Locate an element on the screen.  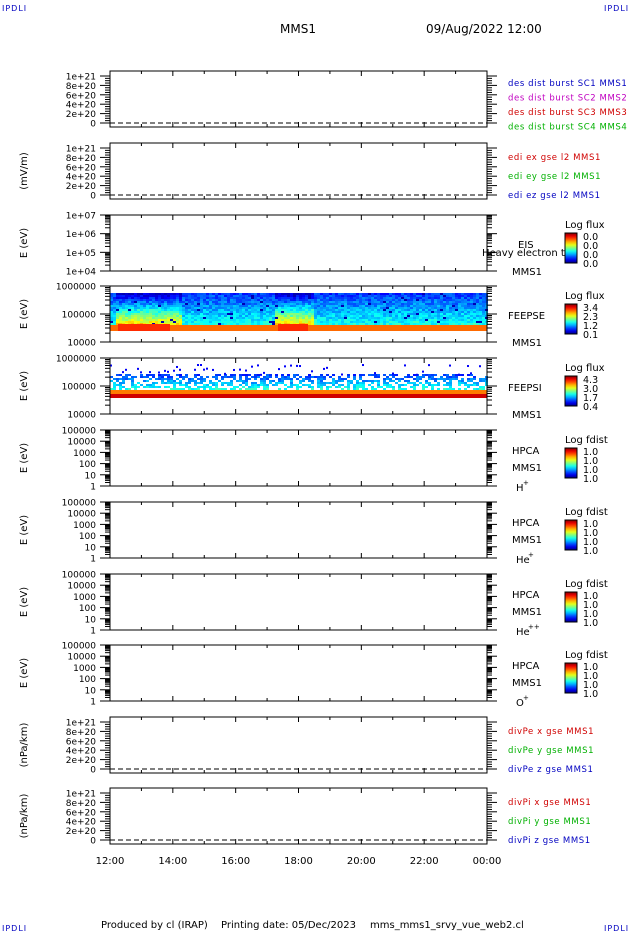
footer-produced-by: Produced by cl (IRAP) is located at coordinates (154, 925).